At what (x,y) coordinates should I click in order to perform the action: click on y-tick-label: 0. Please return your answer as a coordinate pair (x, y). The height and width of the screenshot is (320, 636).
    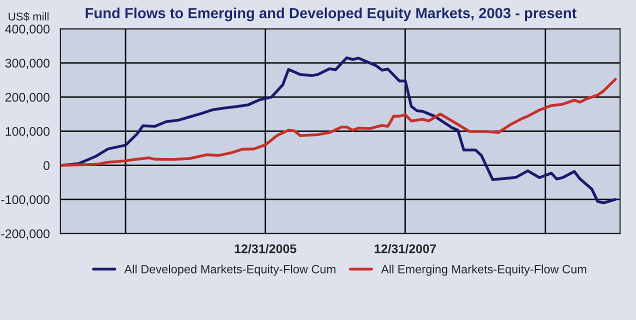
    Looking at the image, I should click on (47, 165).